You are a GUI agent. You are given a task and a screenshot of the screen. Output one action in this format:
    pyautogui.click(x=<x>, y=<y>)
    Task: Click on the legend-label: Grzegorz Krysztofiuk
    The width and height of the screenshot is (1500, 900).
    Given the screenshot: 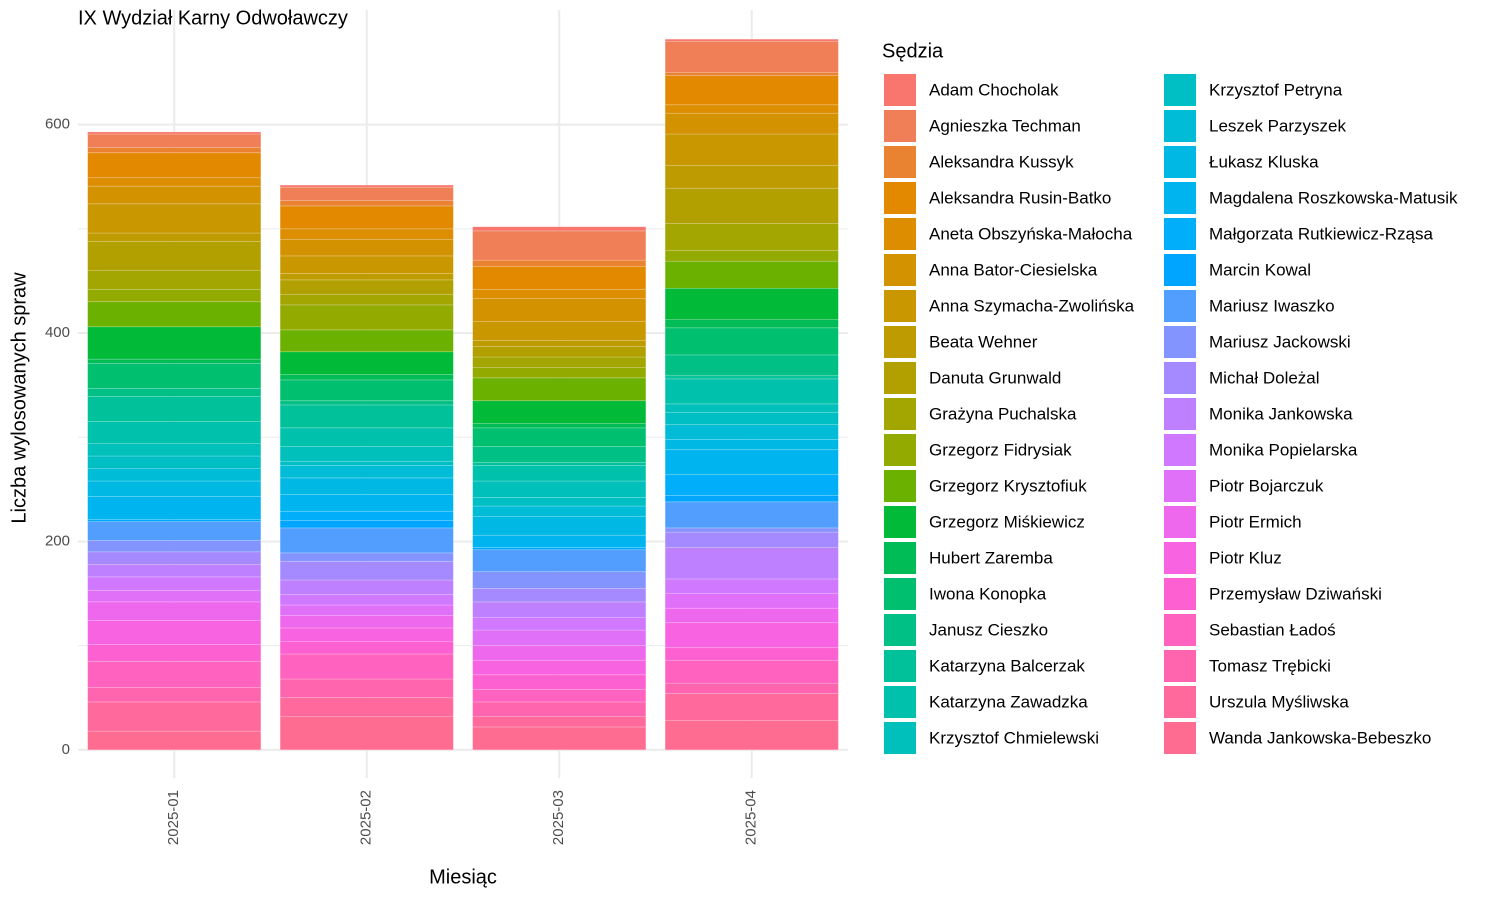 What is the action you would take?
    pyautogui.click(x=1008, y=485)
    